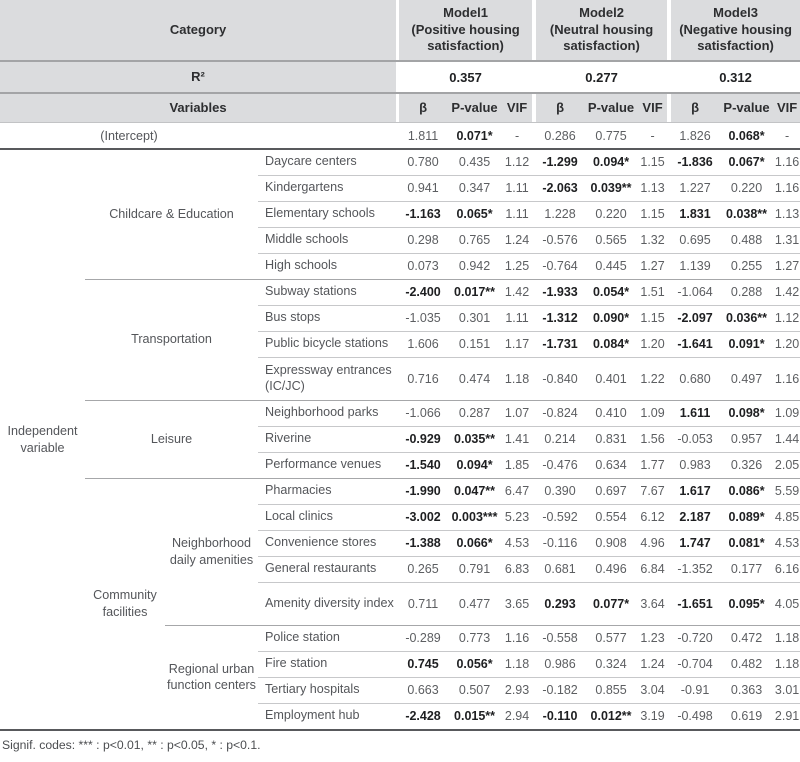 The image size is (800, 762). Describe the element at coordinates (787, 638) in the screenshot. I see `vif-cell: 1.18` at that location.